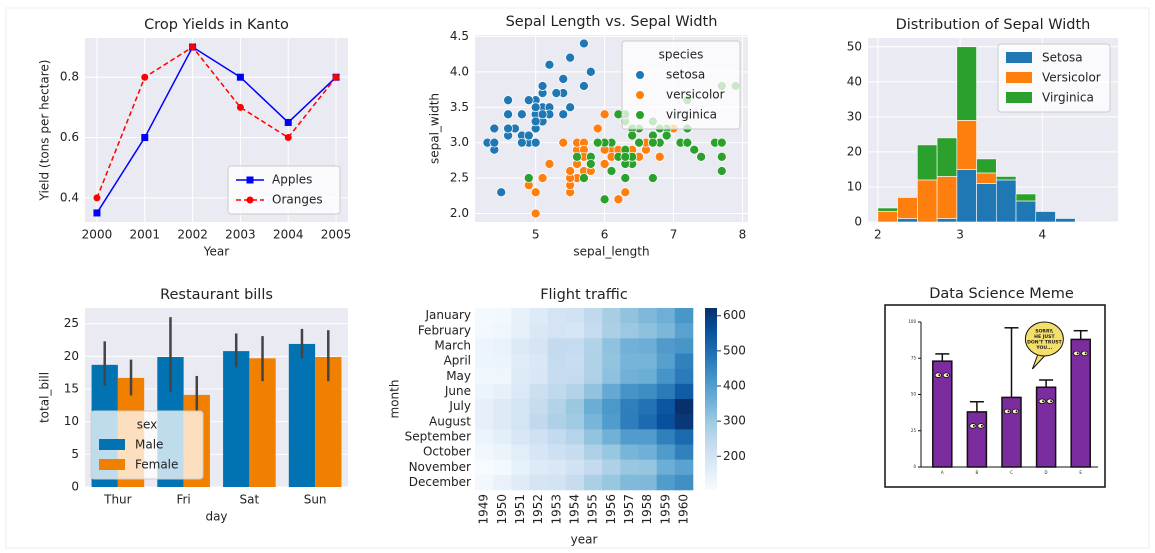  What do you see at coordinates (665, 509) in the screenshot?
I see `x-tick-label: 1959` at bounding box center [665, 509].